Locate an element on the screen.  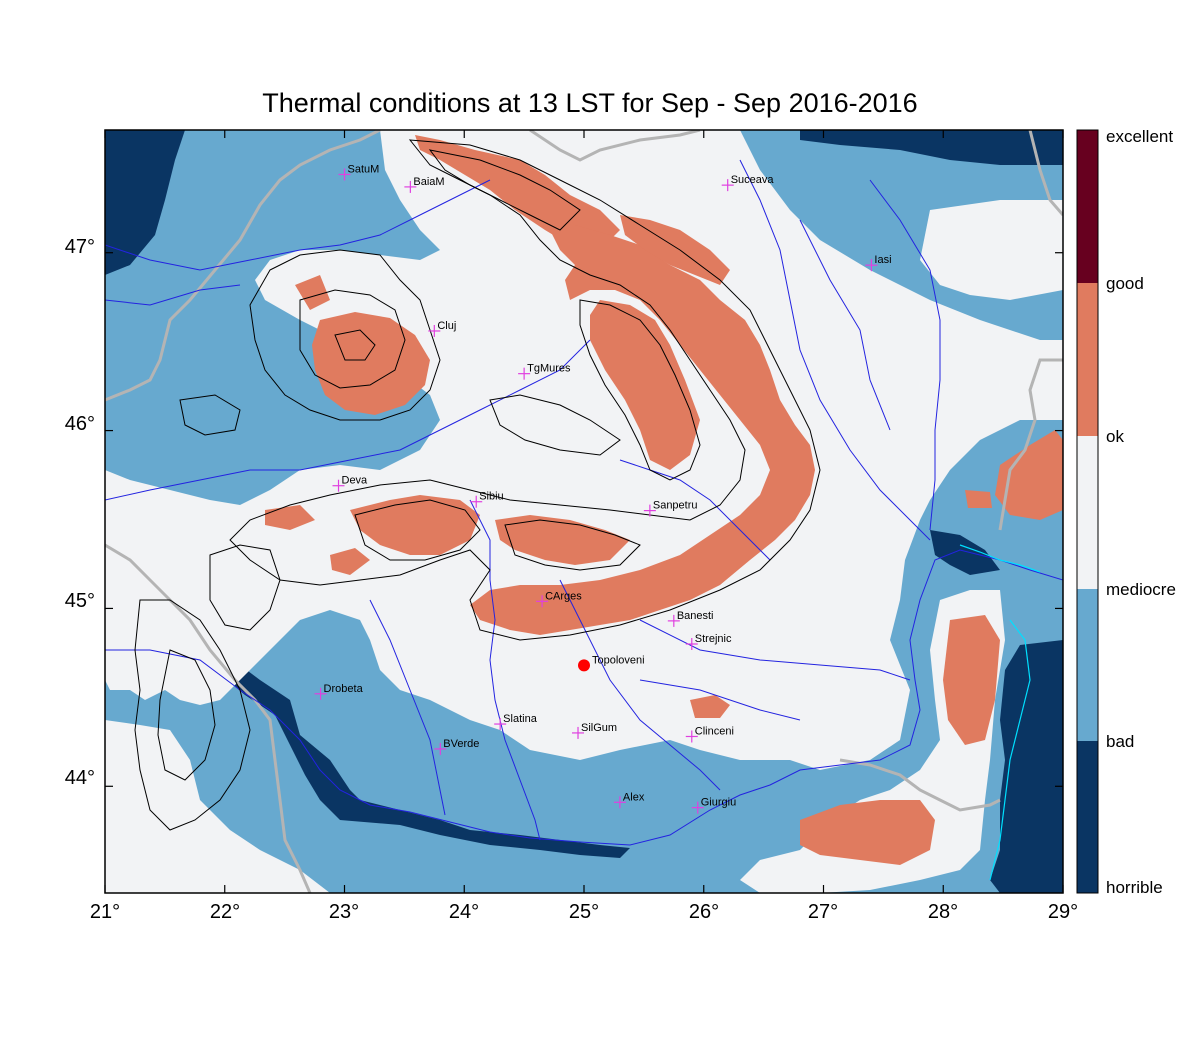
field-mediocre-sw is located at coordinates (217, 806).